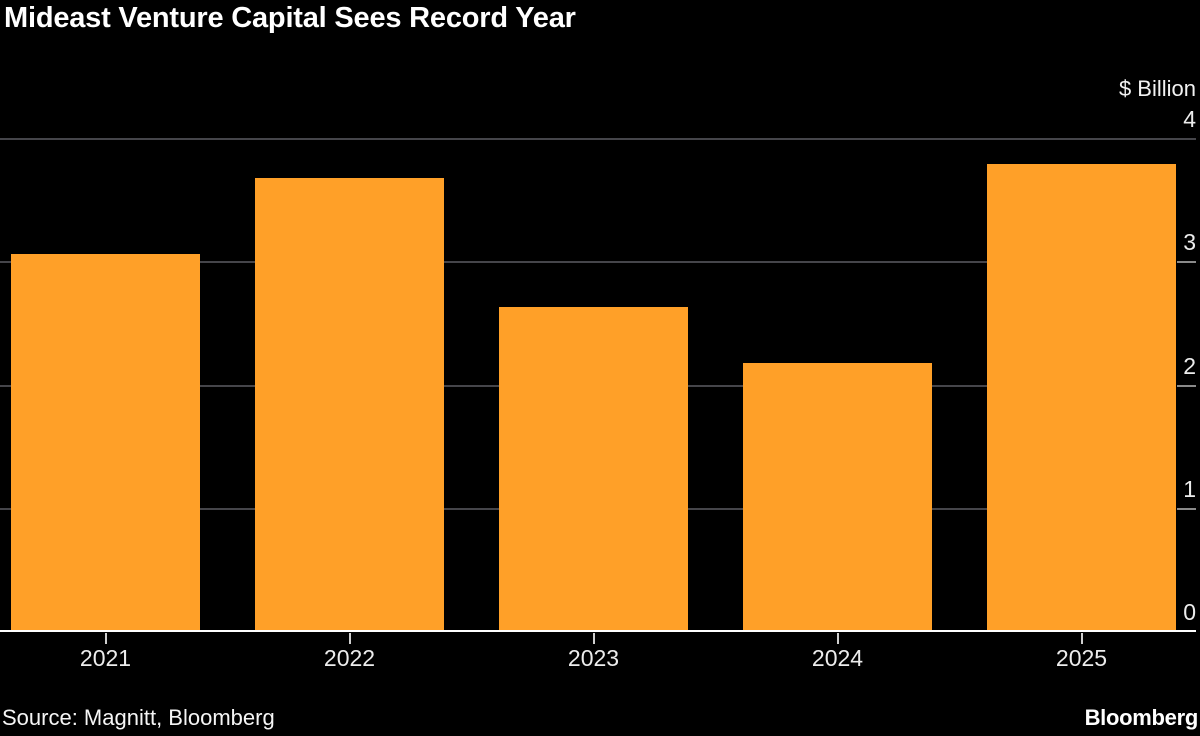 The width and height of the screenshot is (1200, 736). Describe the element at coordinates (1157, 88) in the screenshot. I see `y-axis-unit-label: $ Billion` at that location.